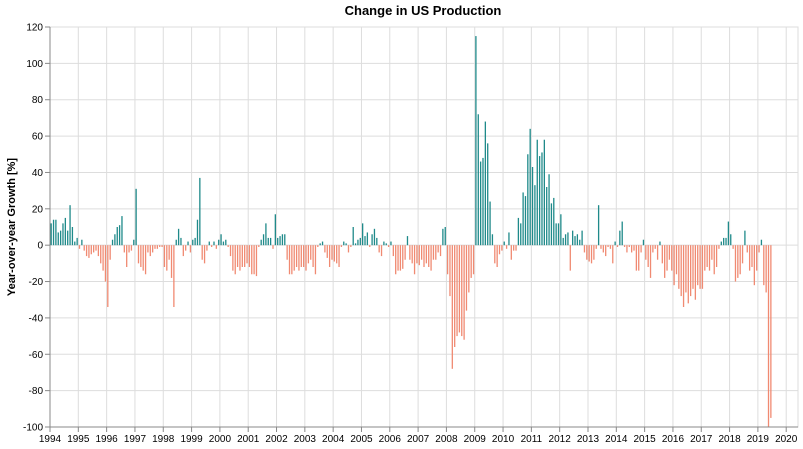 The height and width of the screenshot is (449, 803). Describe the element at coordinates (12, 227) in the screenshot. I see `y-axis-title: Year-over-year Growth [%]` at that location.